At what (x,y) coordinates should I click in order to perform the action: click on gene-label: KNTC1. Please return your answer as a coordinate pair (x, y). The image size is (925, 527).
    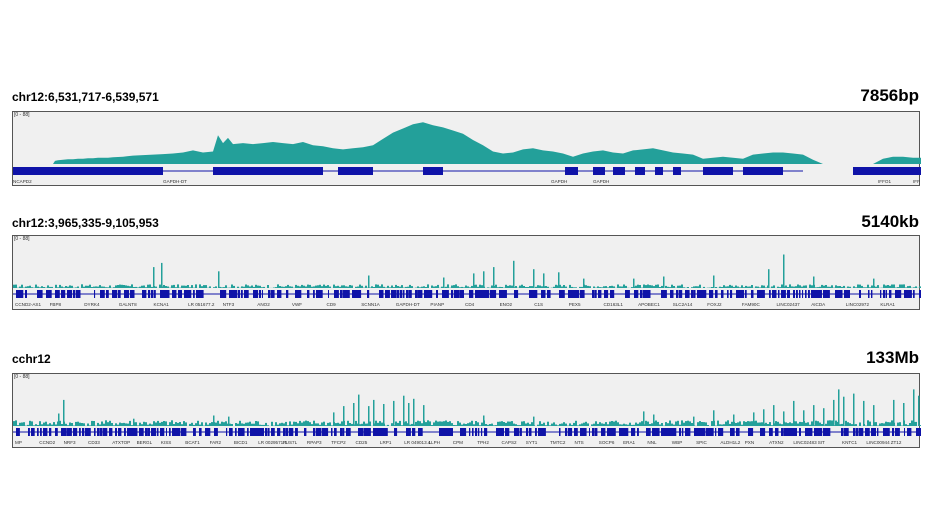
    Looking at the image, I should click on (850, 442).